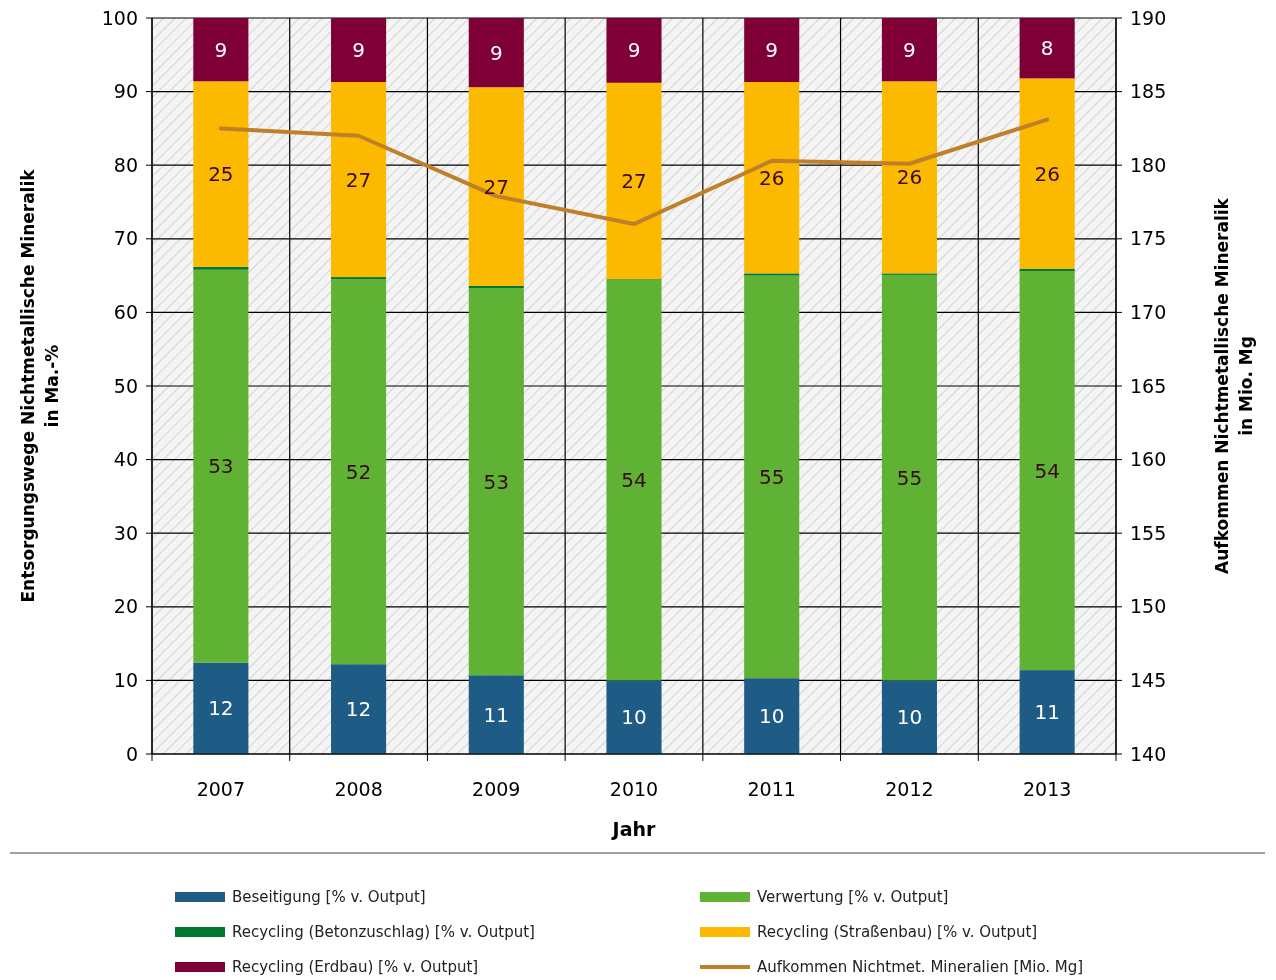 Image resolution: width=1276 pixels, height=980 pixels. I want to click on y-tick-label: 50, so click(125, 385).